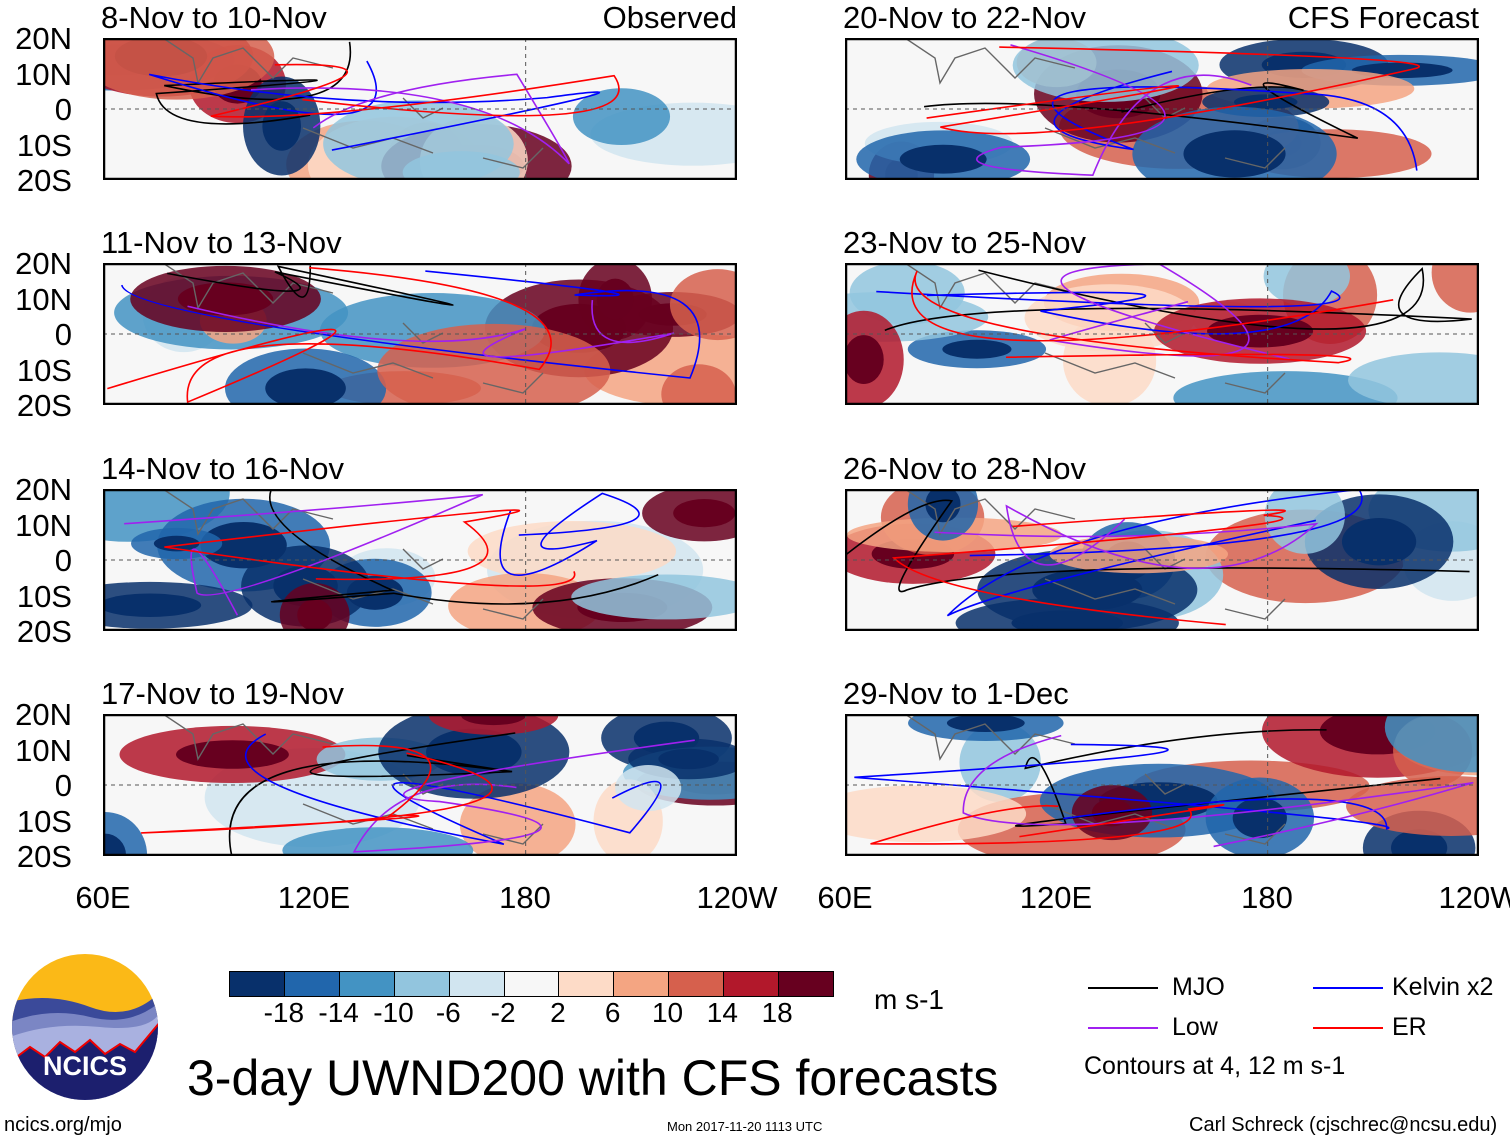  Describe the element at coordinates (1215, 1066) in the screenshot. I see `legend-note: Contours at 4, 12 m s-1` at that location.